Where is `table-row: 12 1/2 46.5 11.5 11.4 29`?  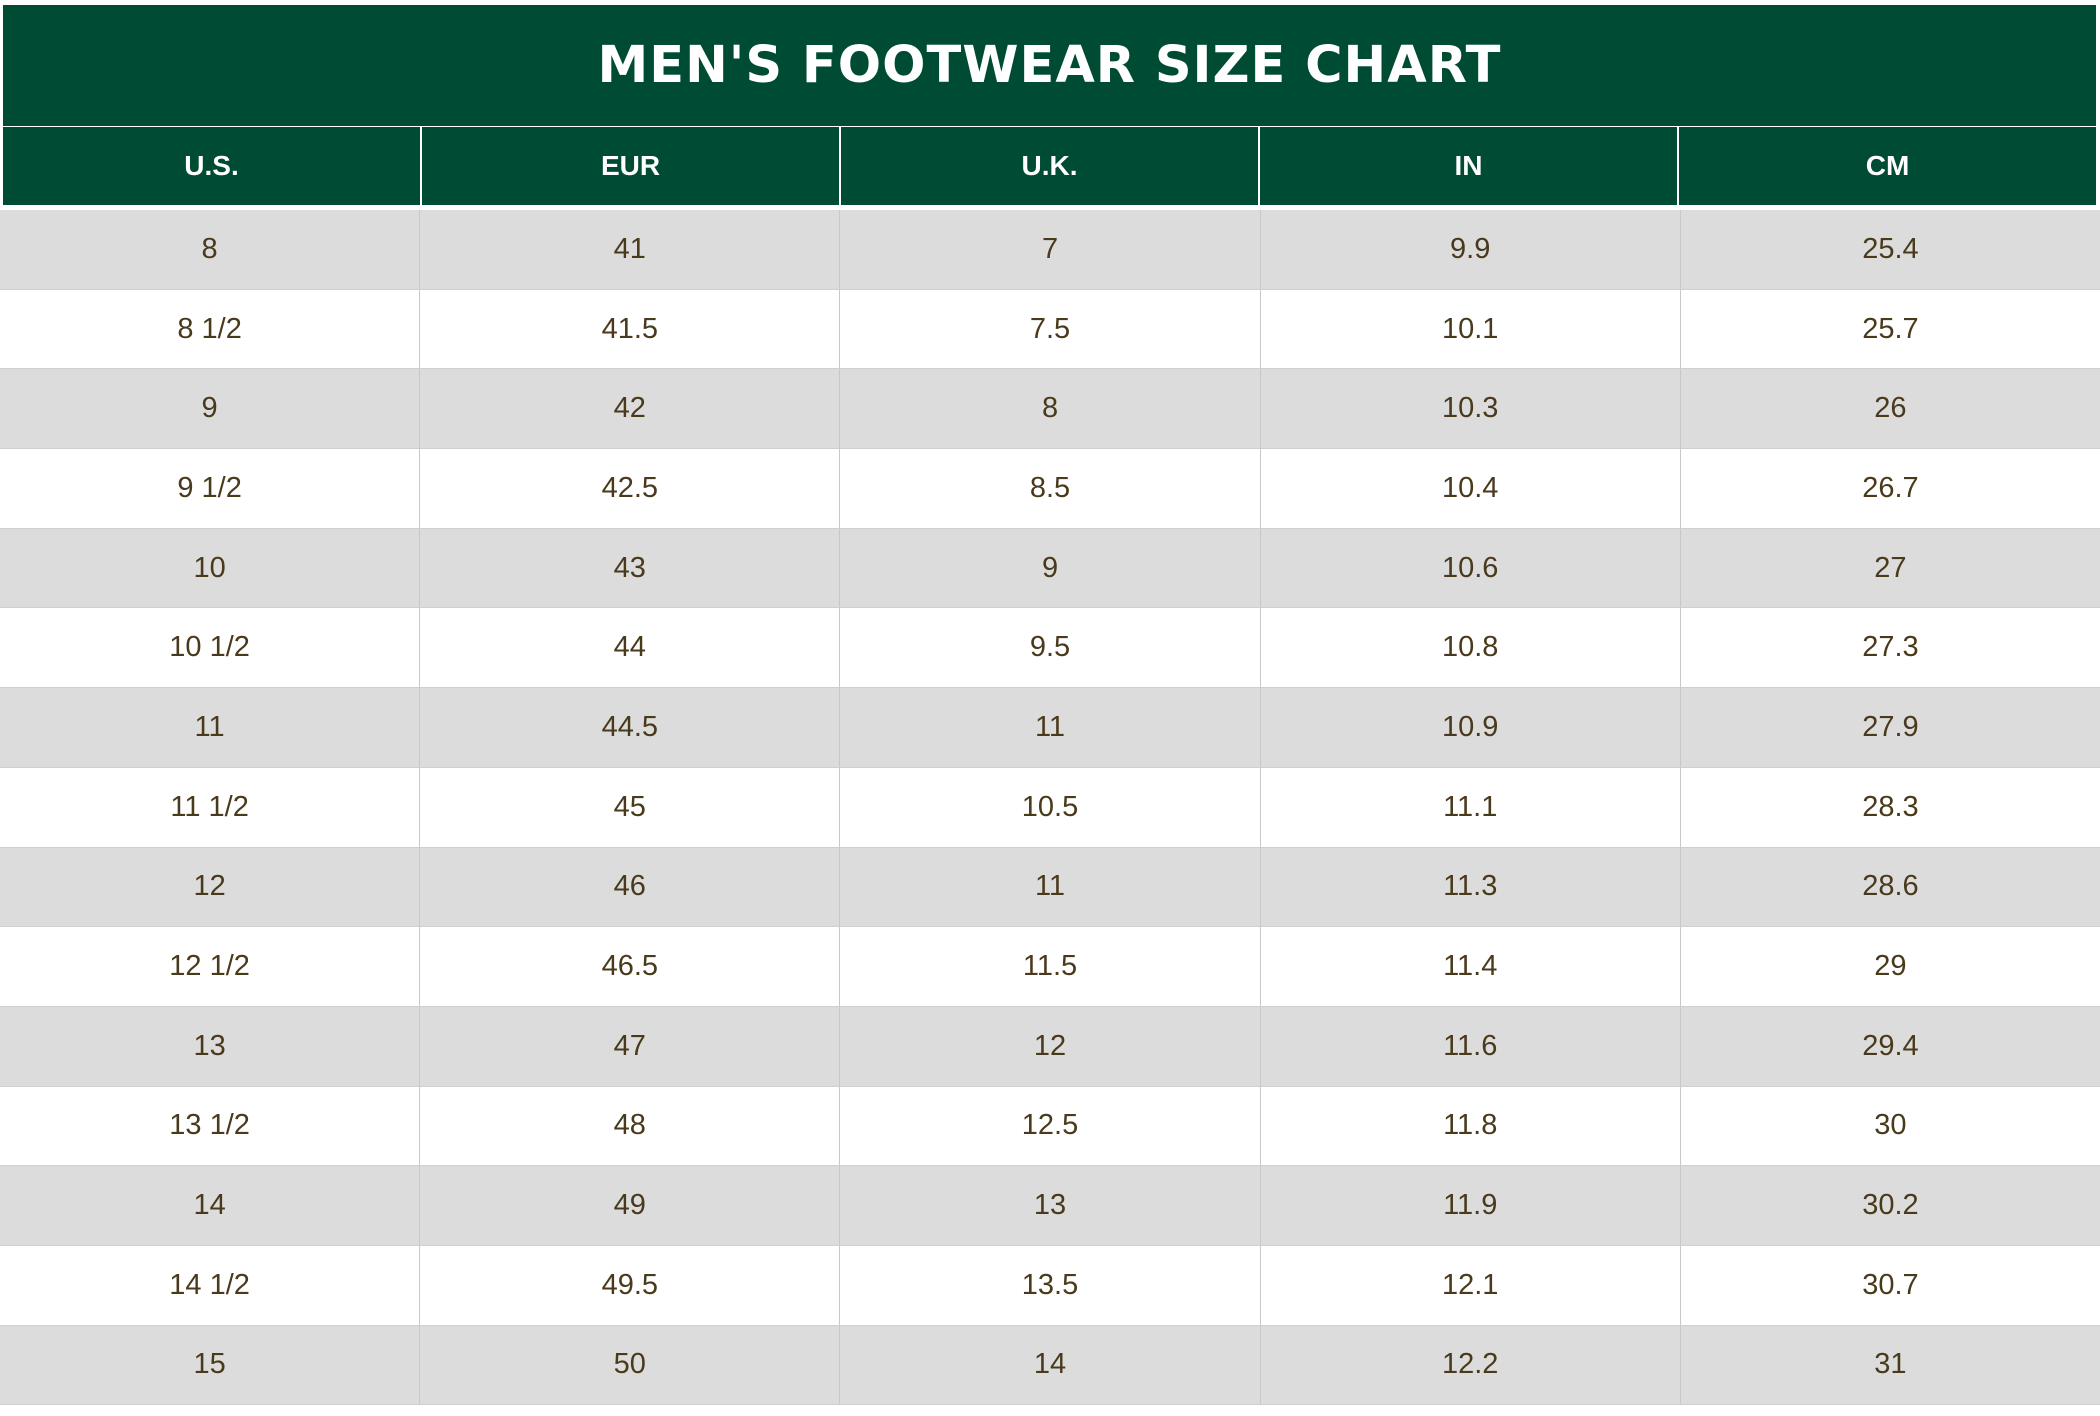 table-row: 12 1/2 46.5 11.5 11.4 29 is located at coordinates (1050, 967).